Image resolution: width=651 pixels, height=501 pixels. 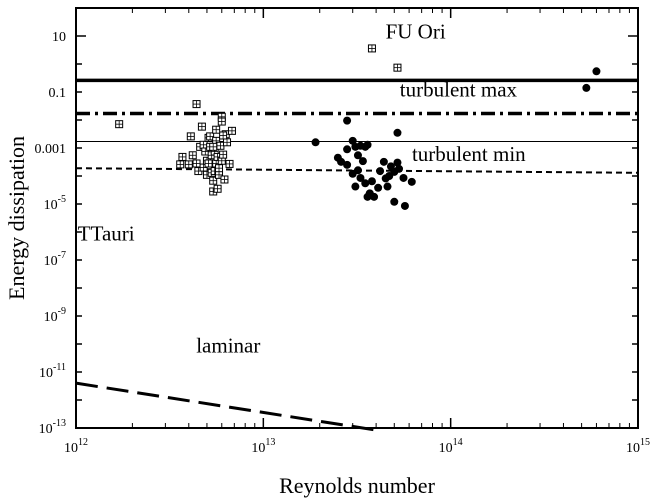 I want to click on x-axis-title: Reynolds number, so click(x=357, y=485).